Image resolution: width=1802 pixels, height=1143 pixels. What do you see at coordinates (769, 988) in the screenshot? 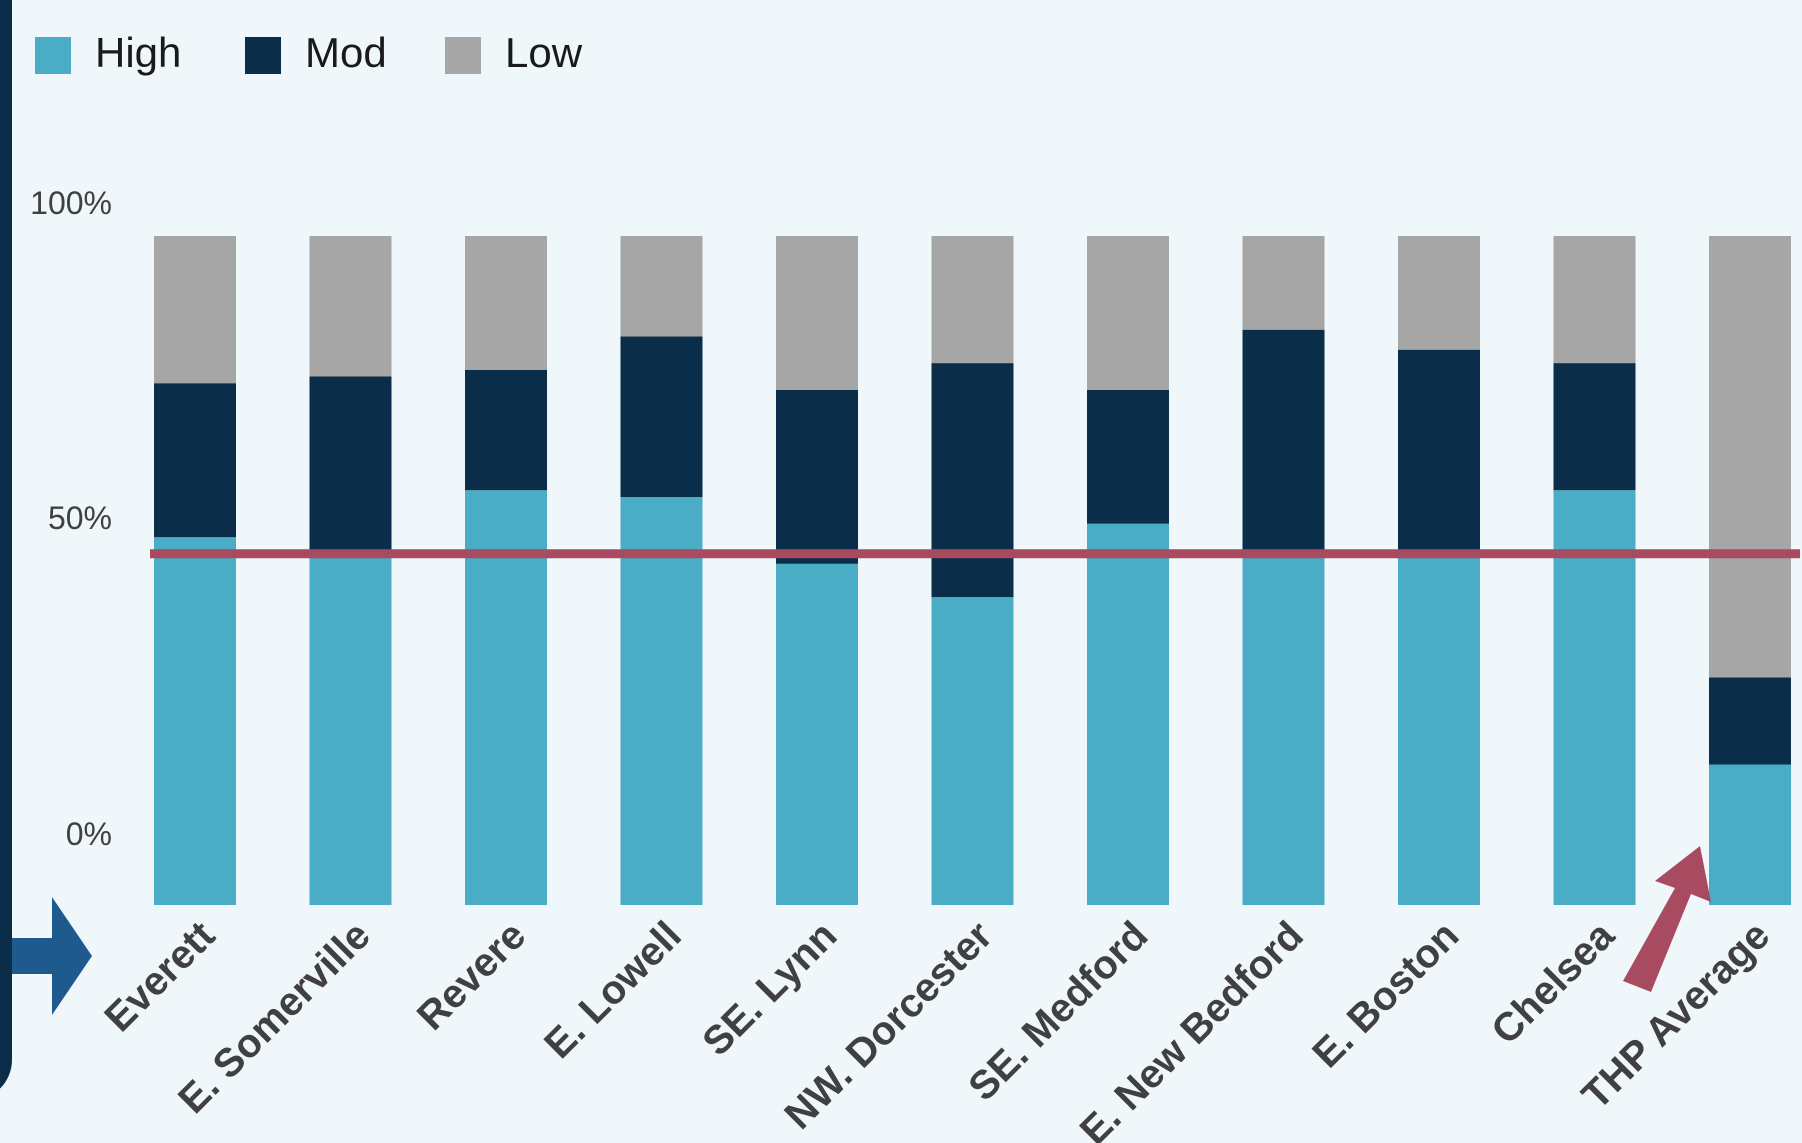
I see `x-category-label: SE. Lynn` at bounding box center [769, 988].